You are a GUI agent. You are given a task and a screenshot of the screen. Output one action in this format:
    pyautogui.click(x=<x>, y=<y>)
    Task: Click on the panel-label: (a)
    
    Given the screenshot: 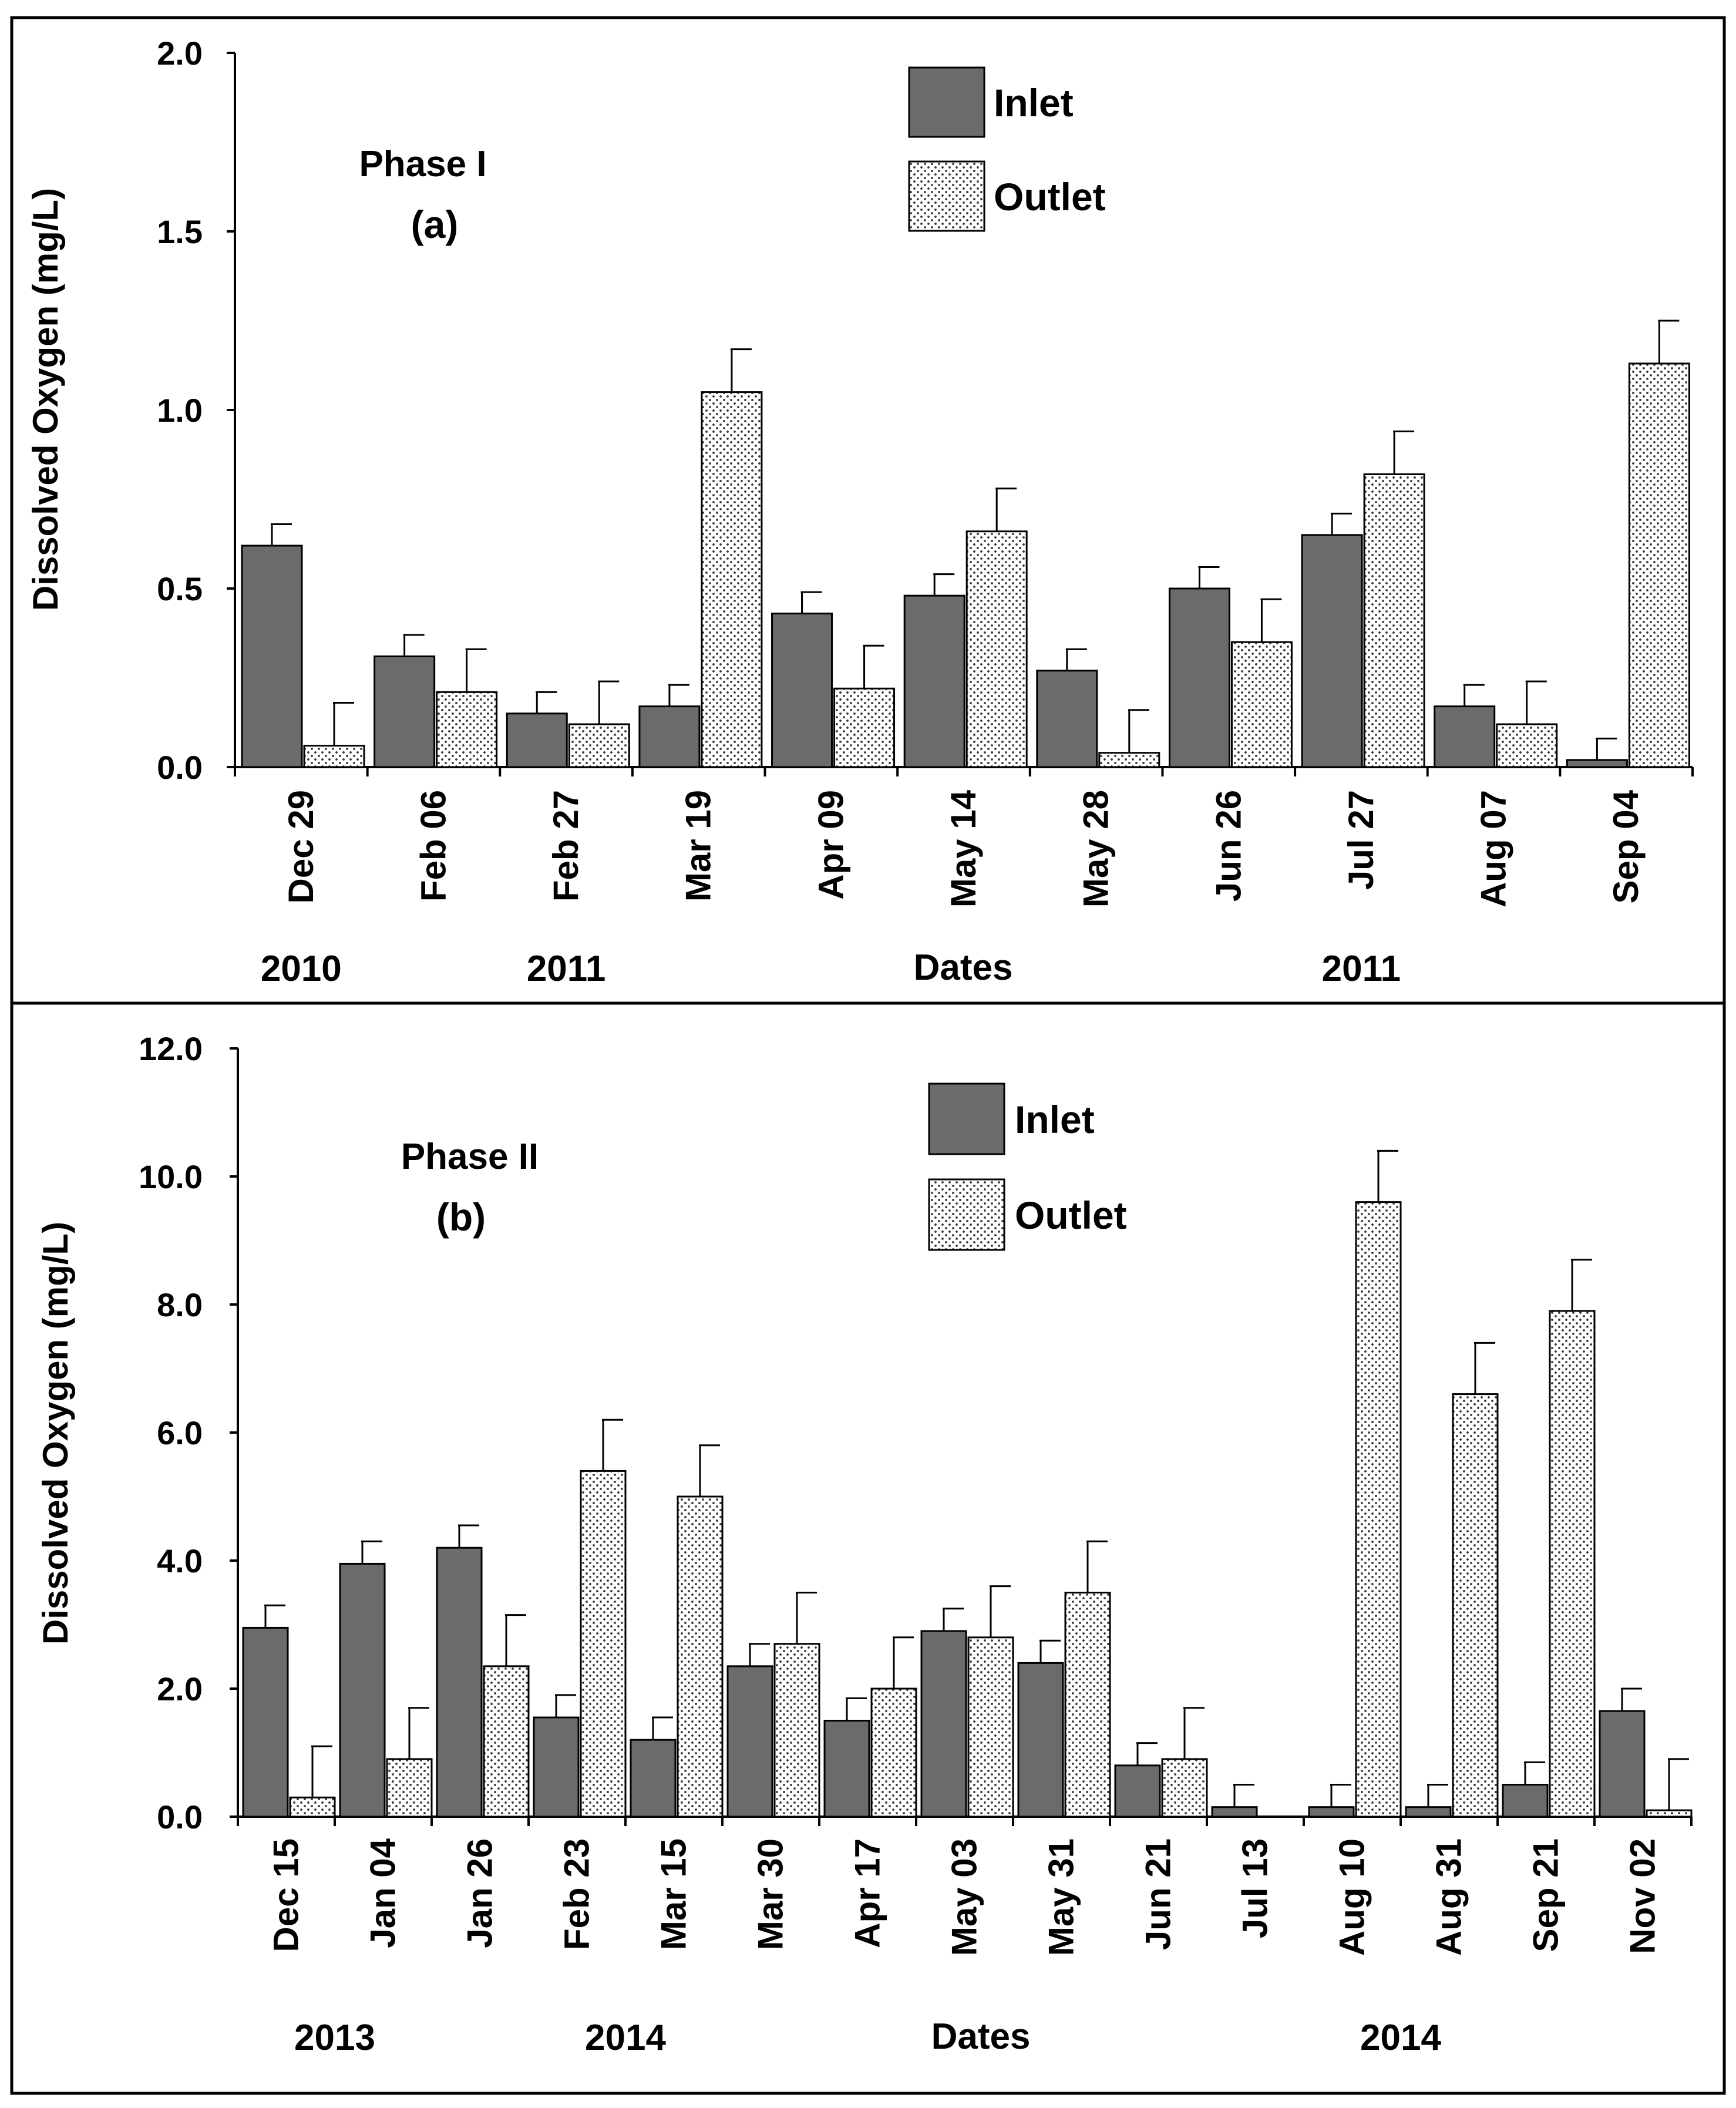 What is the action you would take?
    pyautogui.click(x=435, y=225)
    